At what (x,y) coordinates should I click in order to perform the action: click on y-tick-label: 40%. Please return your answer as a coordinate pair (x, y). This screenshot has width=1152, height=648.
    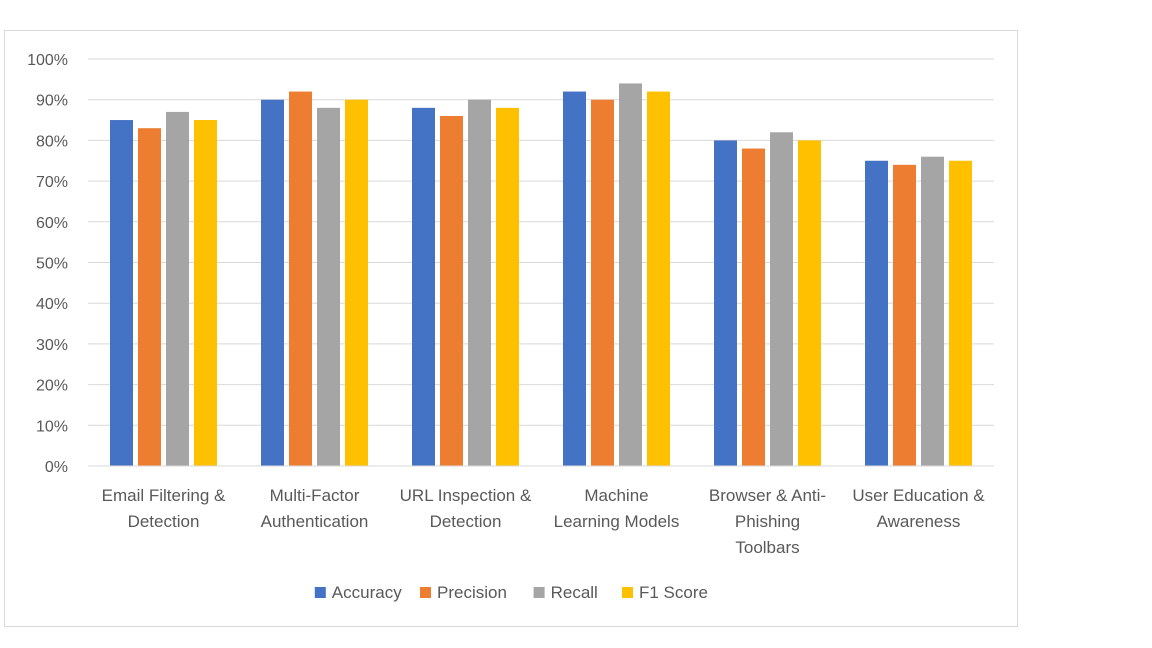
    Looking at the image, I should click on (52, 304).